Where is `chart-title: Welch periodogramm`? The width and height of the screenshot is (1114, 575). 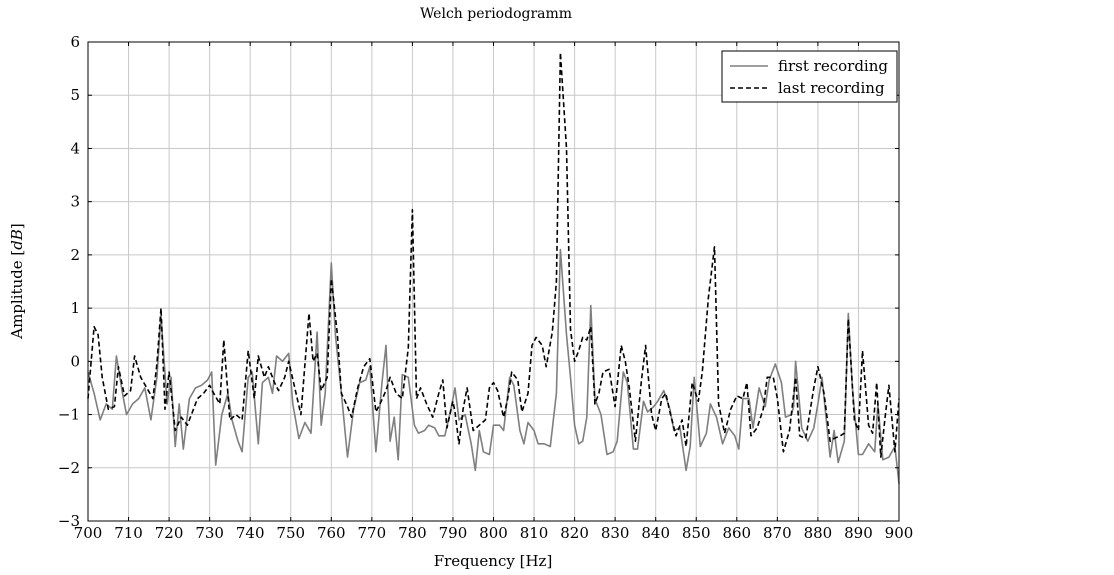 chart-title: Welch periodogramm is located at coordinates (496, 14).